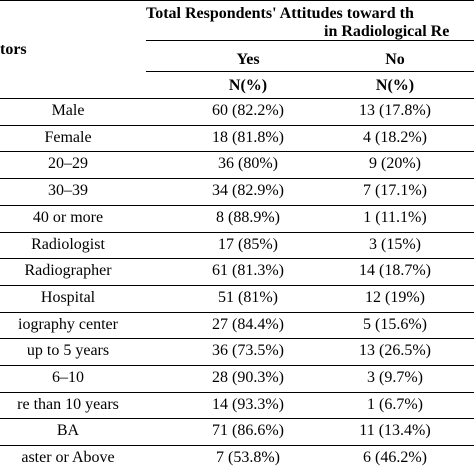 This screenshot has width=474, height=474. Describe the element at coordinates (248, 430) in the screenshot. I see `yes-cell: 71 (86.6%)` at that location.